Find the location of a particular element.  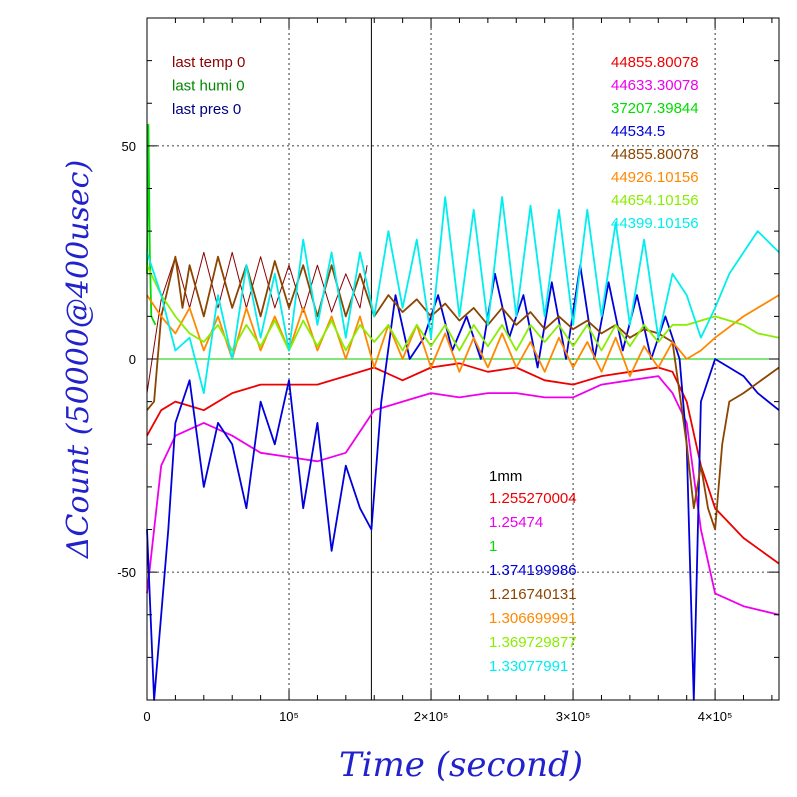

legend-scale-item-2: 1 is located at coordinates (493, 546).